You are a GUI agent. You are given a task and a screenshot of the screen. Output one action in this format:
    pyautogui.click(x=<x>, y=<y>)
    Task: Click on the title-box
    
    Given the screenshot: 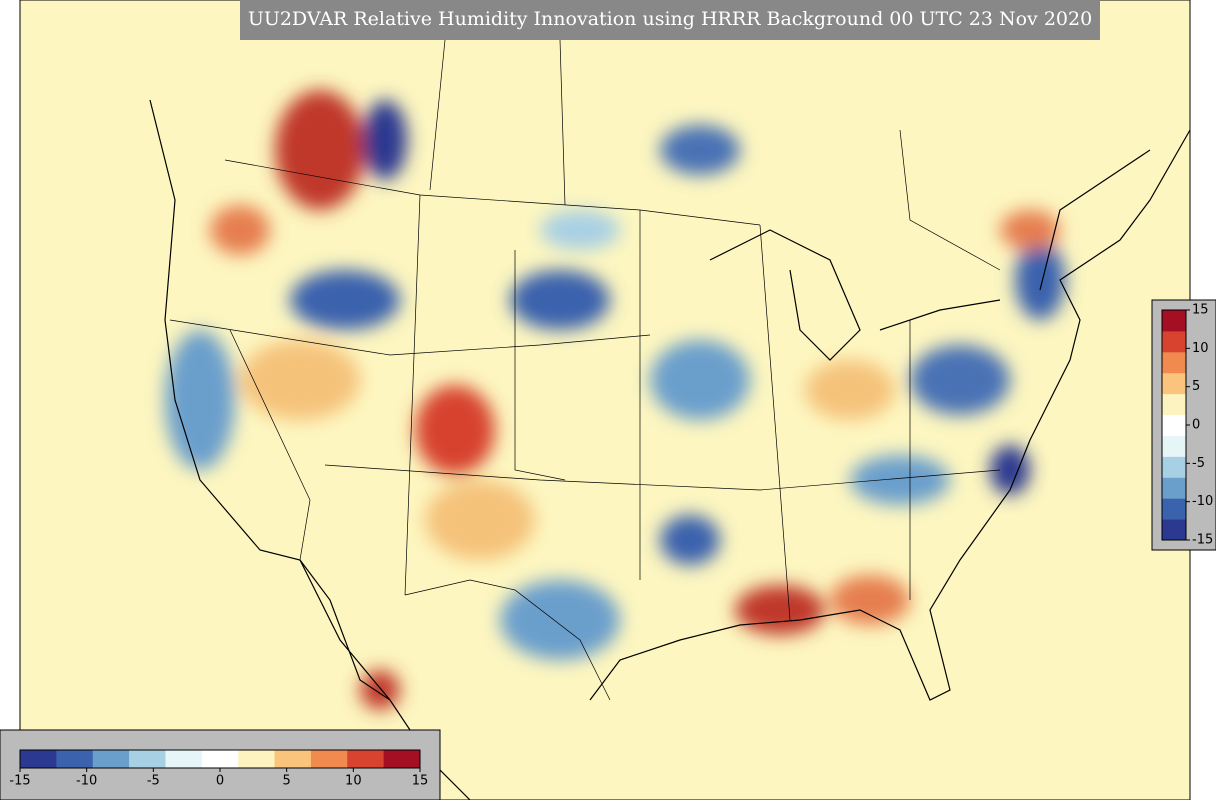 What is the action you would take?
    pyautogui.click(x=670, y=20)
    